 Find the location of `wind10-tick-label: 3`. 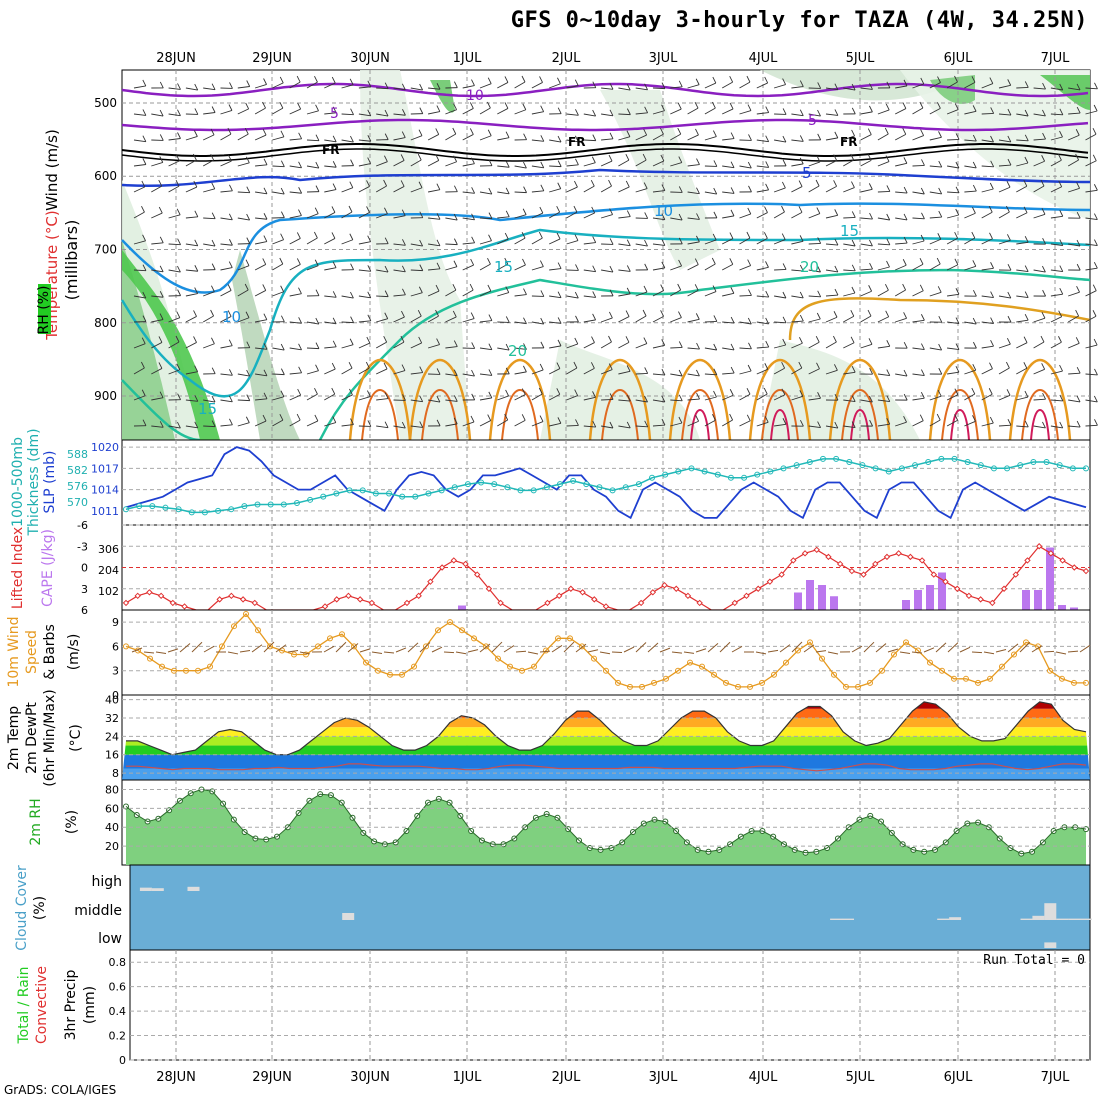

wind10-tick-label: 3 is located at coordinates (115, 671).